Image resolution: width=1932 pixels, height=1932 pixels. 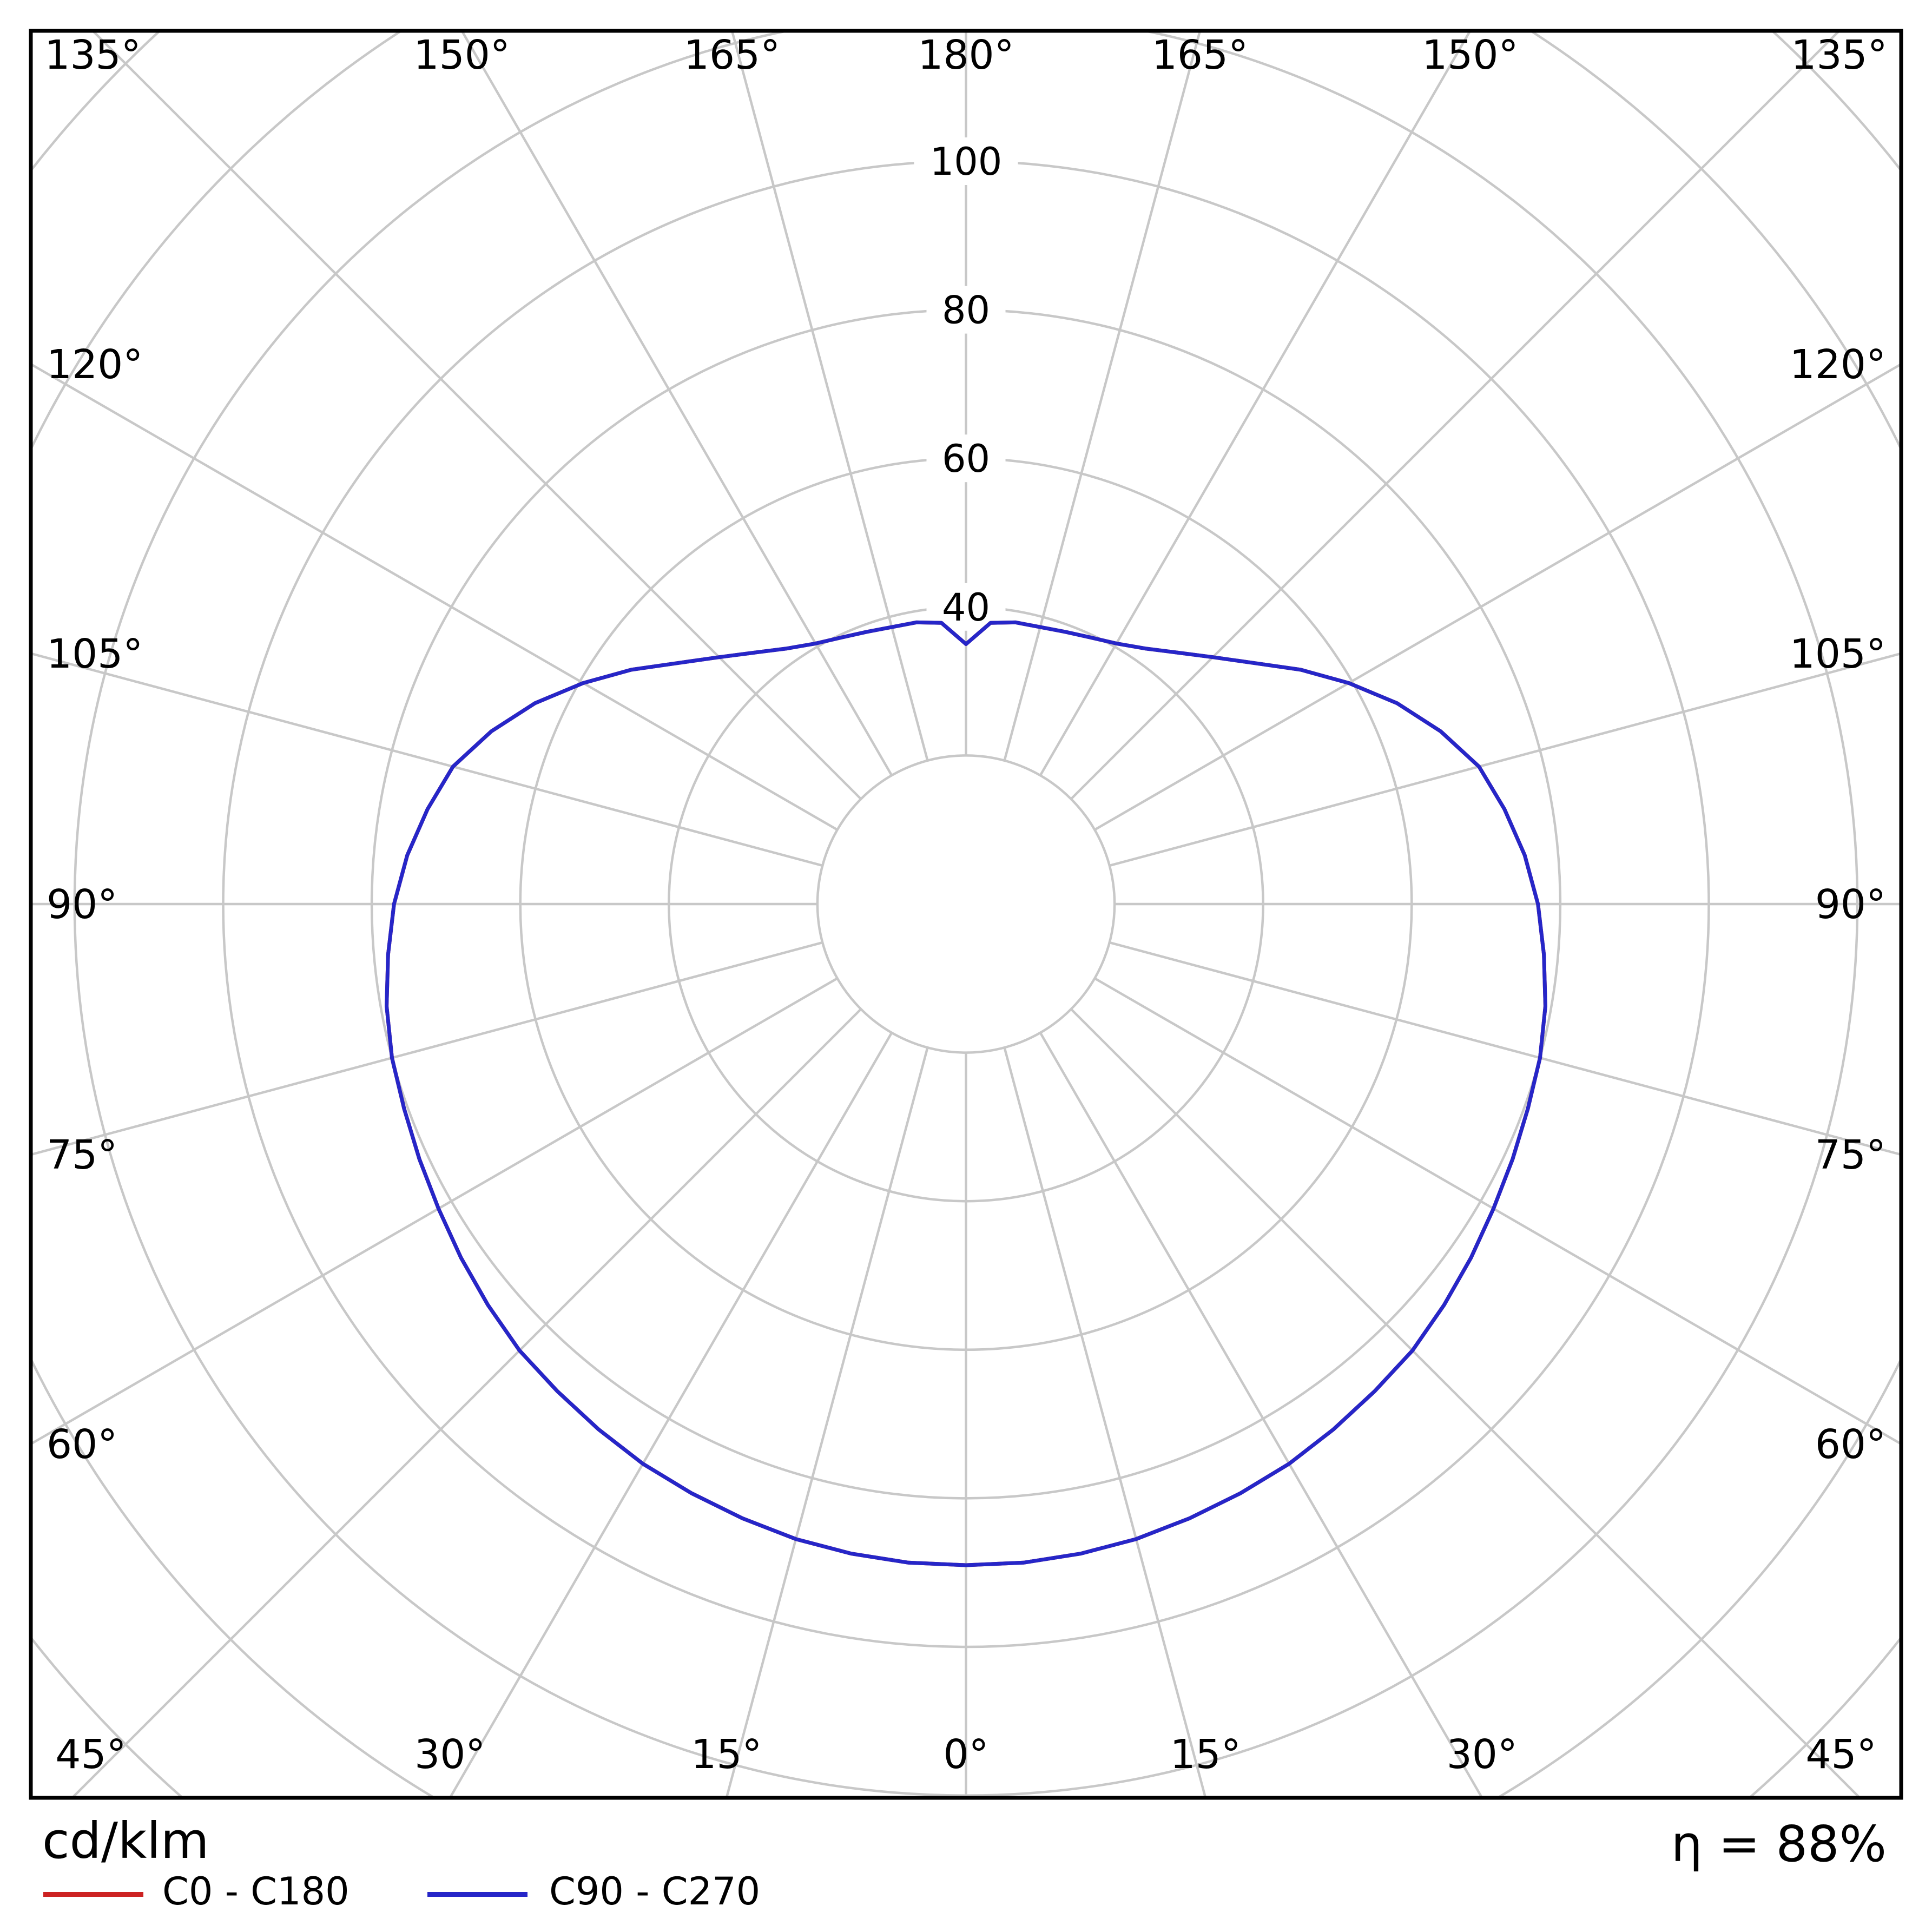 What do you see at coordinates (93, 1894) in the screenshot?
I see `legend-swatch-c0-c180` at bounding box center [93, 1894].